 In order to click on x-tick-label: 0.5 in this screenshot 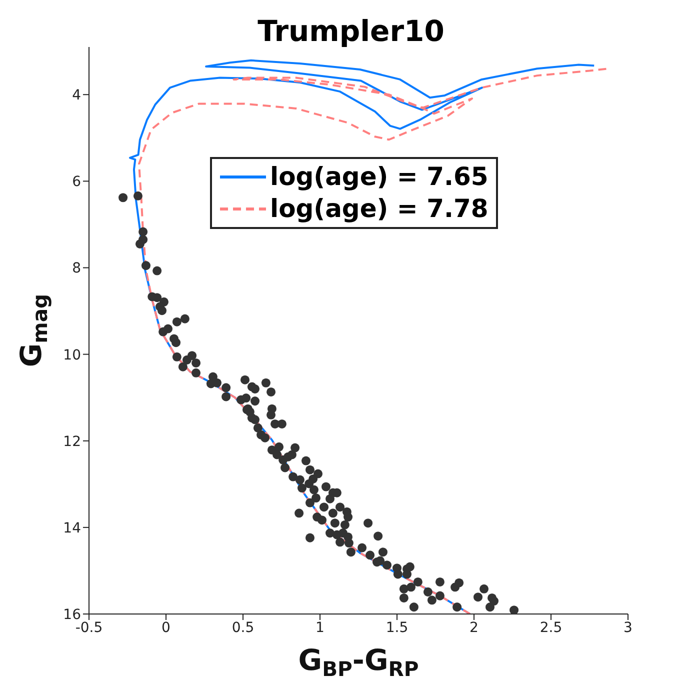, I will do `click(243, 628)`.